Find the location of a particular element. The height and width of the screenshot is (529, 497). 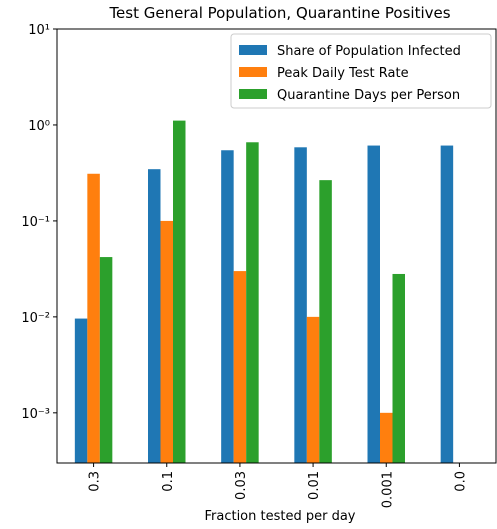

x-tick-label: 0.1 is located at coordinates (168, 481).